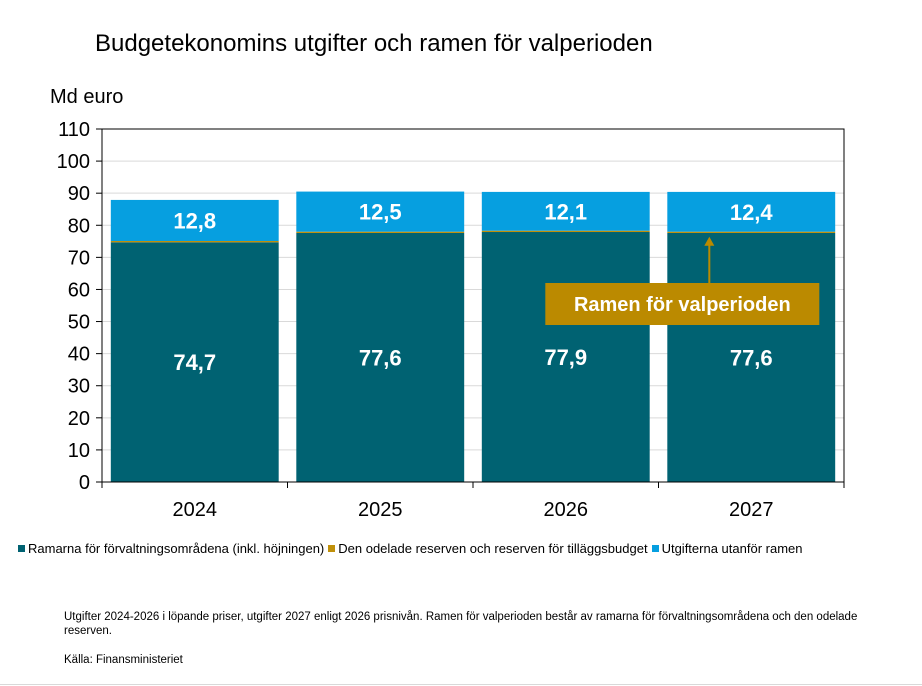  What do you see at coordinates (566, 510) in the screenshot?
I see `x-tick-label: 2026` at bounding box center [566, 510].